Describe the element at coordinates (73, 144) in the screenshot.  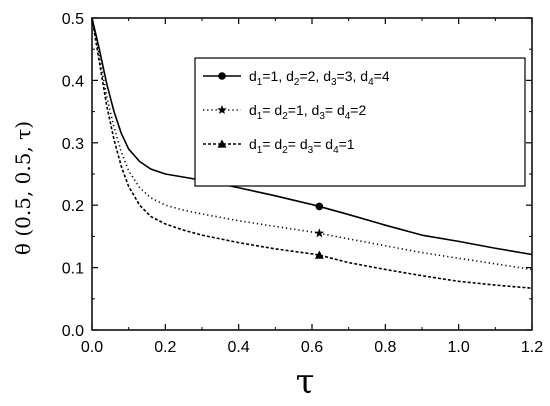
I see `y-tick-label: 0.3` at that location.